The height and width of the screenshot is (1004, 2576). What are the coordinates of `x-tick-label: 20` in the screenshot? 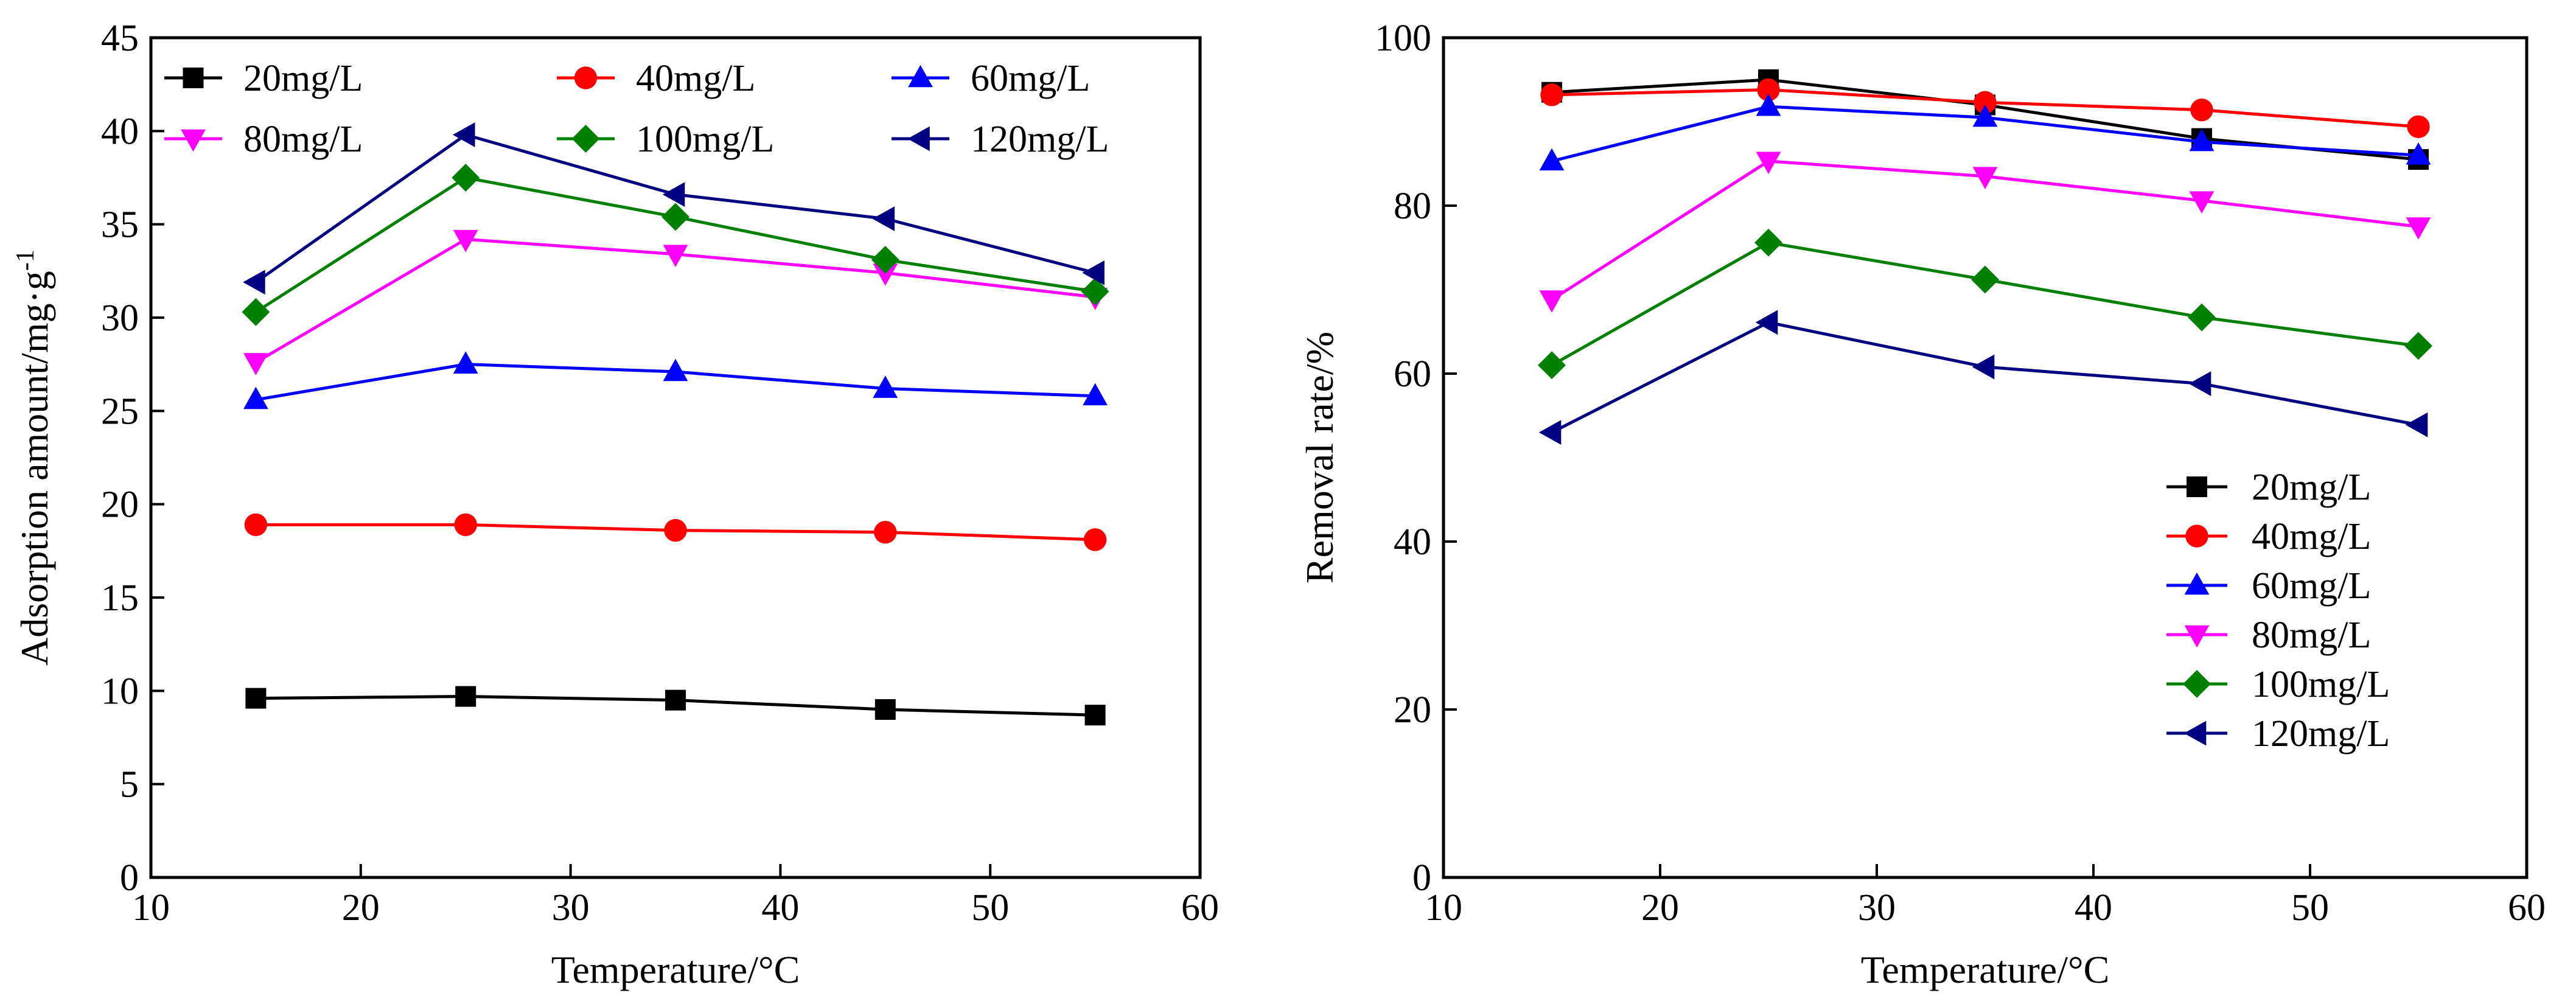 It's located at (1660, 908).